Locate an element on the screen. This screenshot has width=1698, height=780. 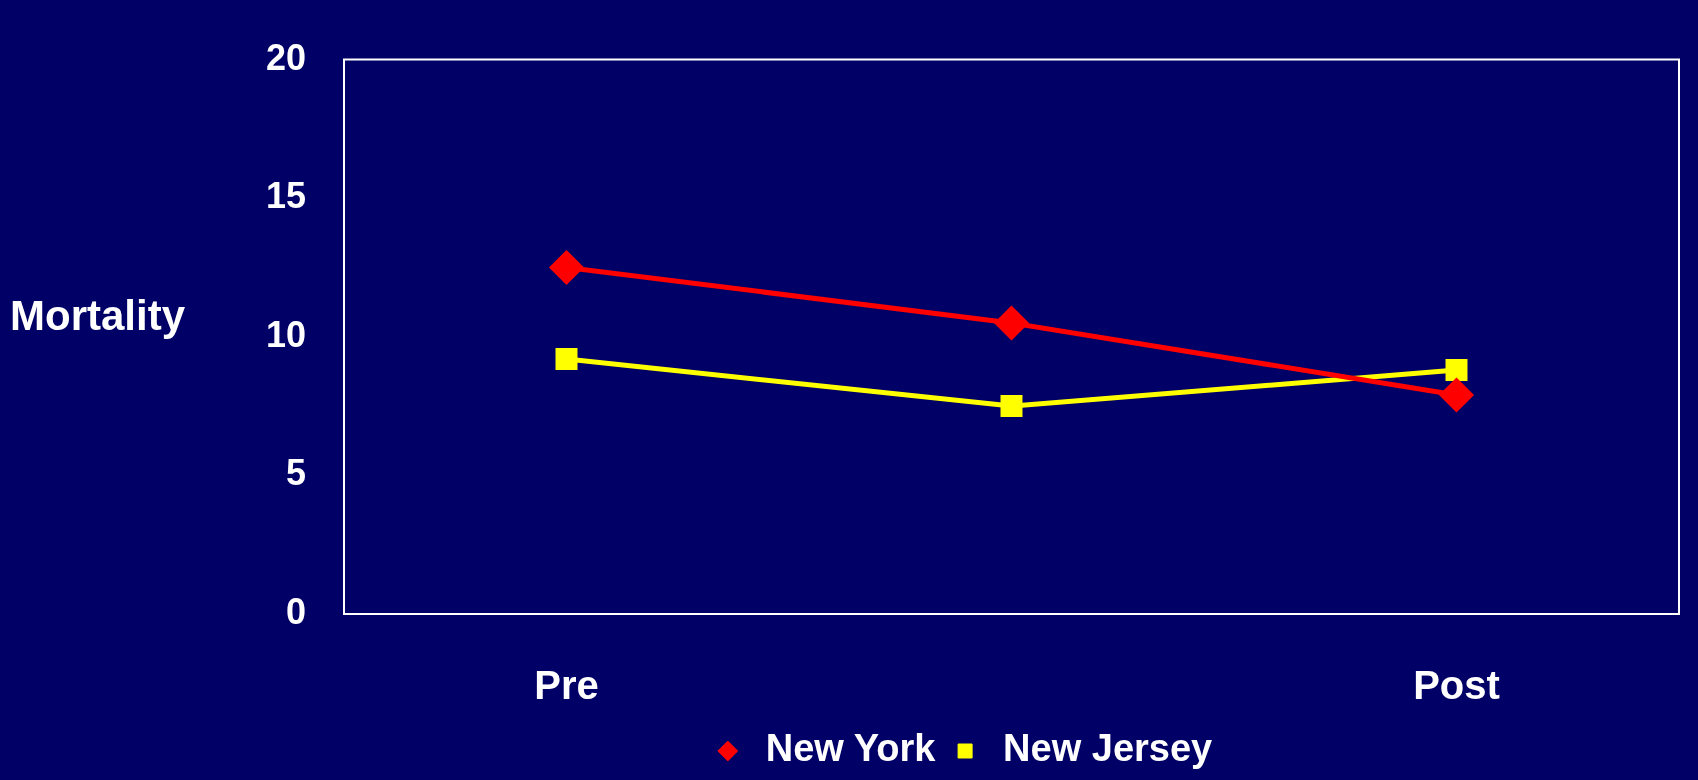
y-tick-label: 5 is located at coordinates (295, 473).